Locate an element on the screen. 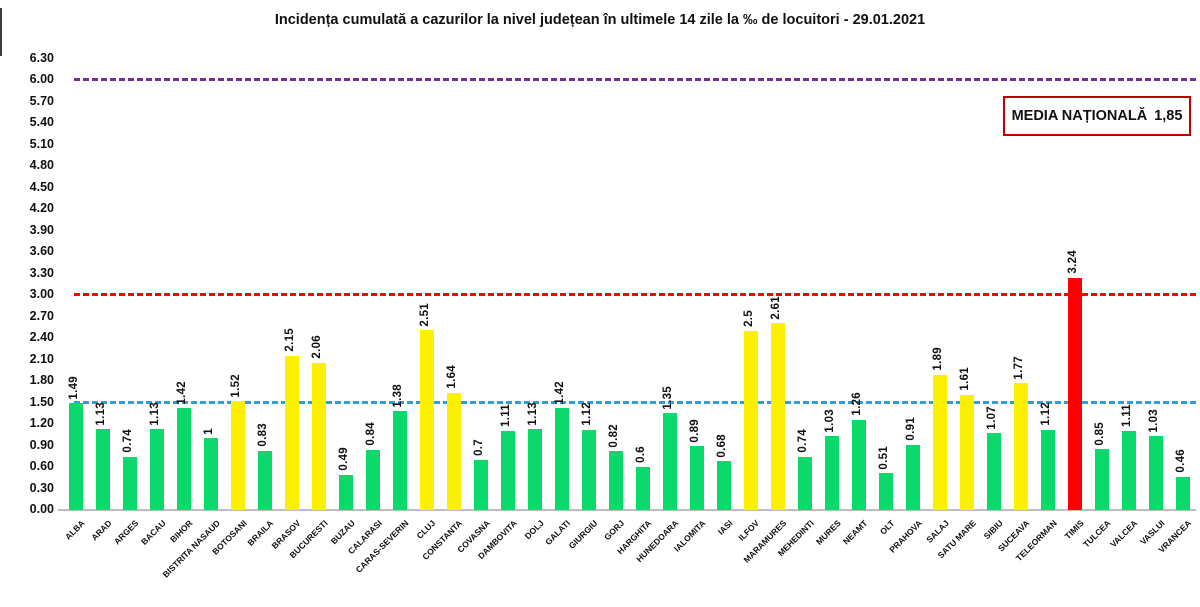 The width and height of the screenshot is (1200, 607). bar-value-calarasi: 0.84 is located at coordinates (370, 434).